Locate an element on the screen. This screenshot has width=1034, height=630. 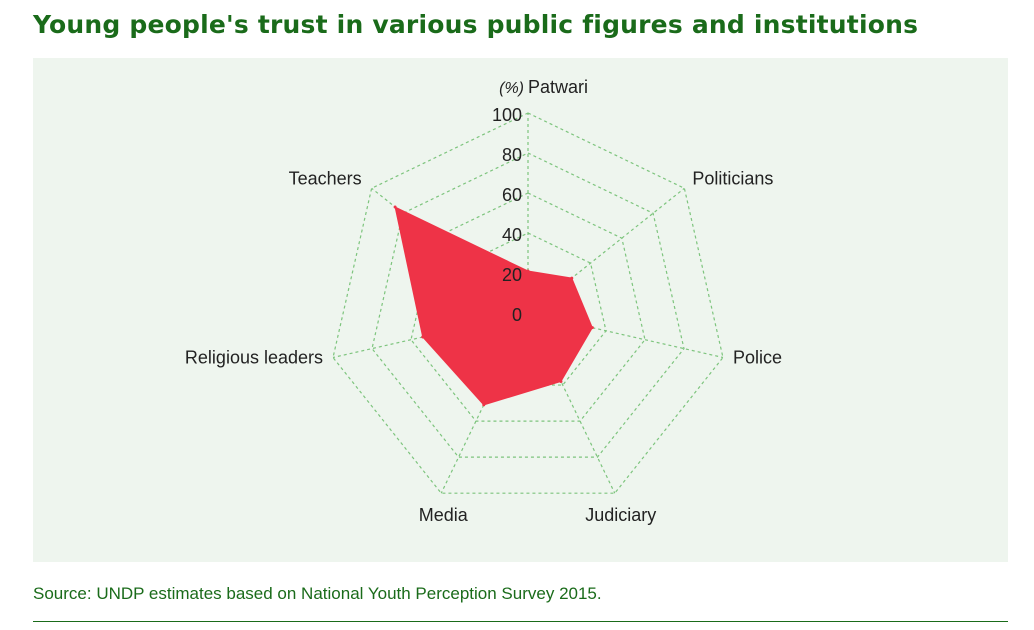
tick-label: 100 is located at coordinates (507, 115).